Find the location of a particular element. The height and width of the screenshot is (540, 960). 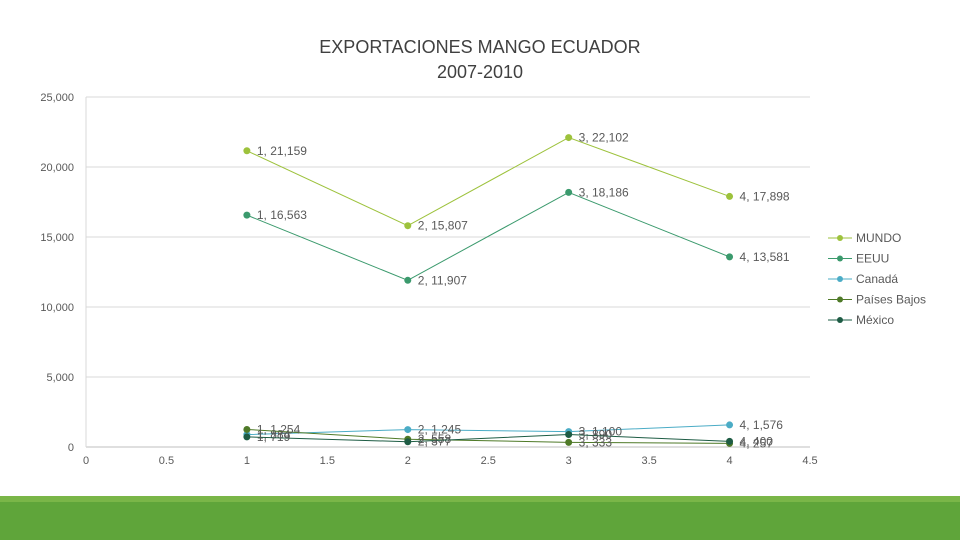

y-tick-label: 0 is located at coordinates (71, 448).